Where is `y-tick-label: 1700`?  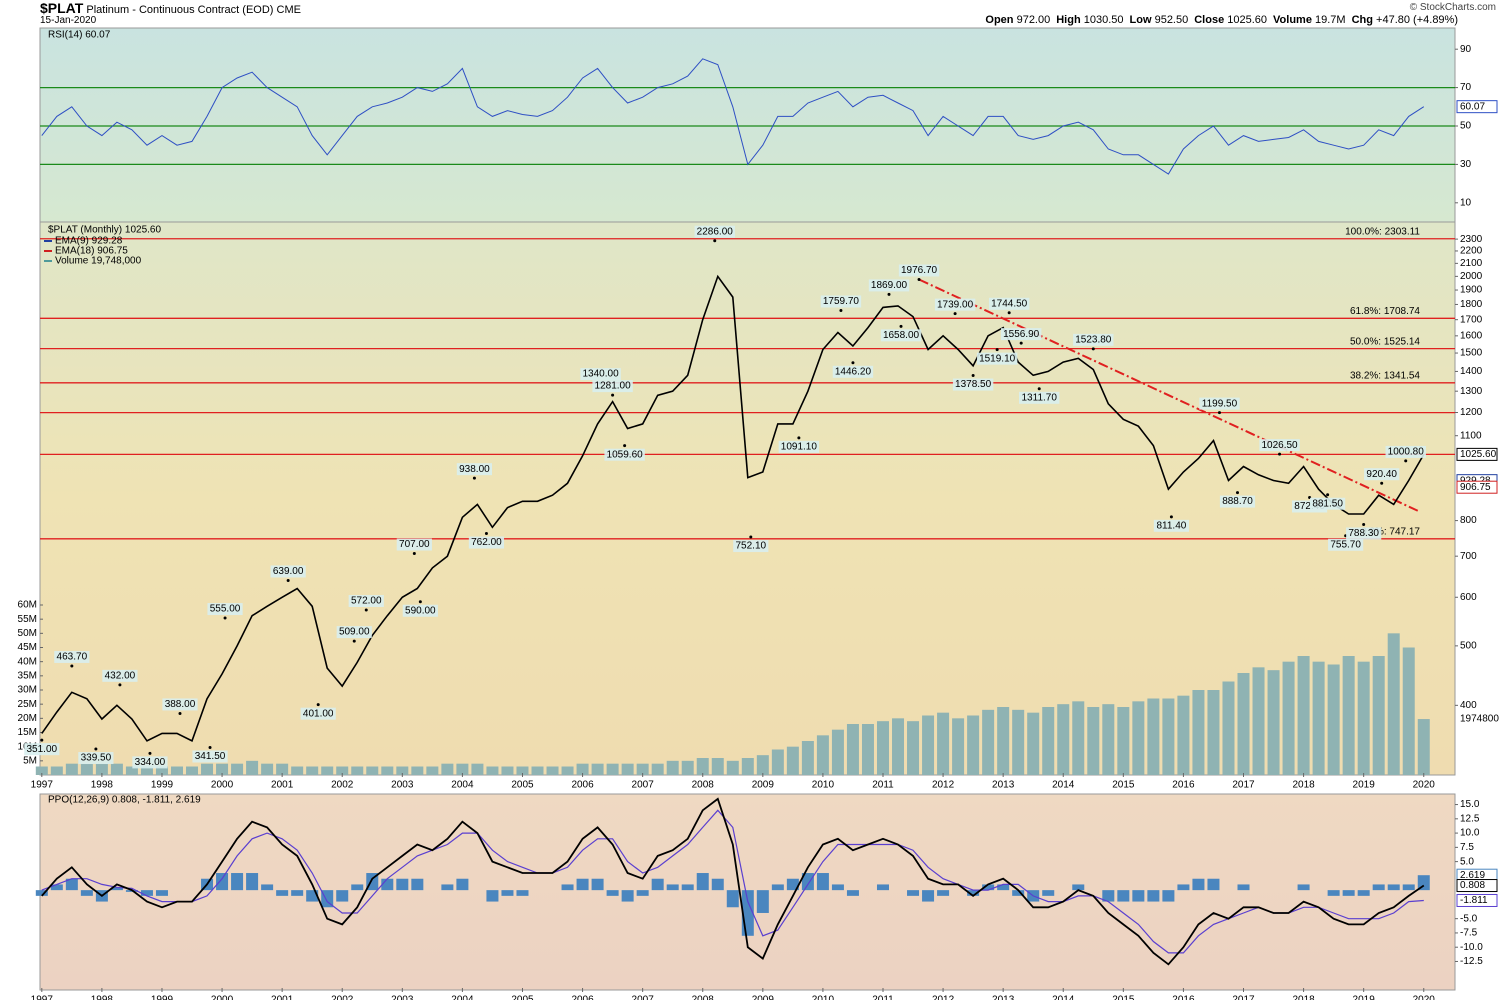
y-tick-label: 1700 is located at coordinates (1471, 319).